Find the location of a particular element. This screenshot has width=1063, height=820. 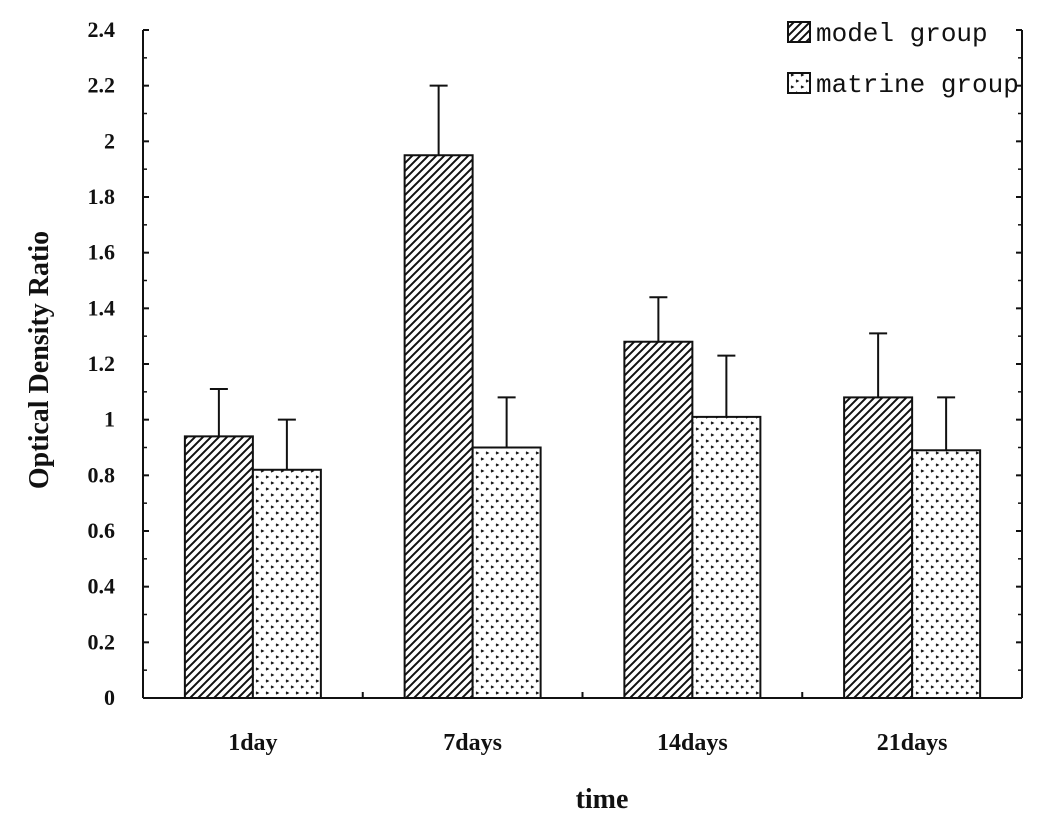

bar-matrine-group-14days is located at coordinates (726, 557).